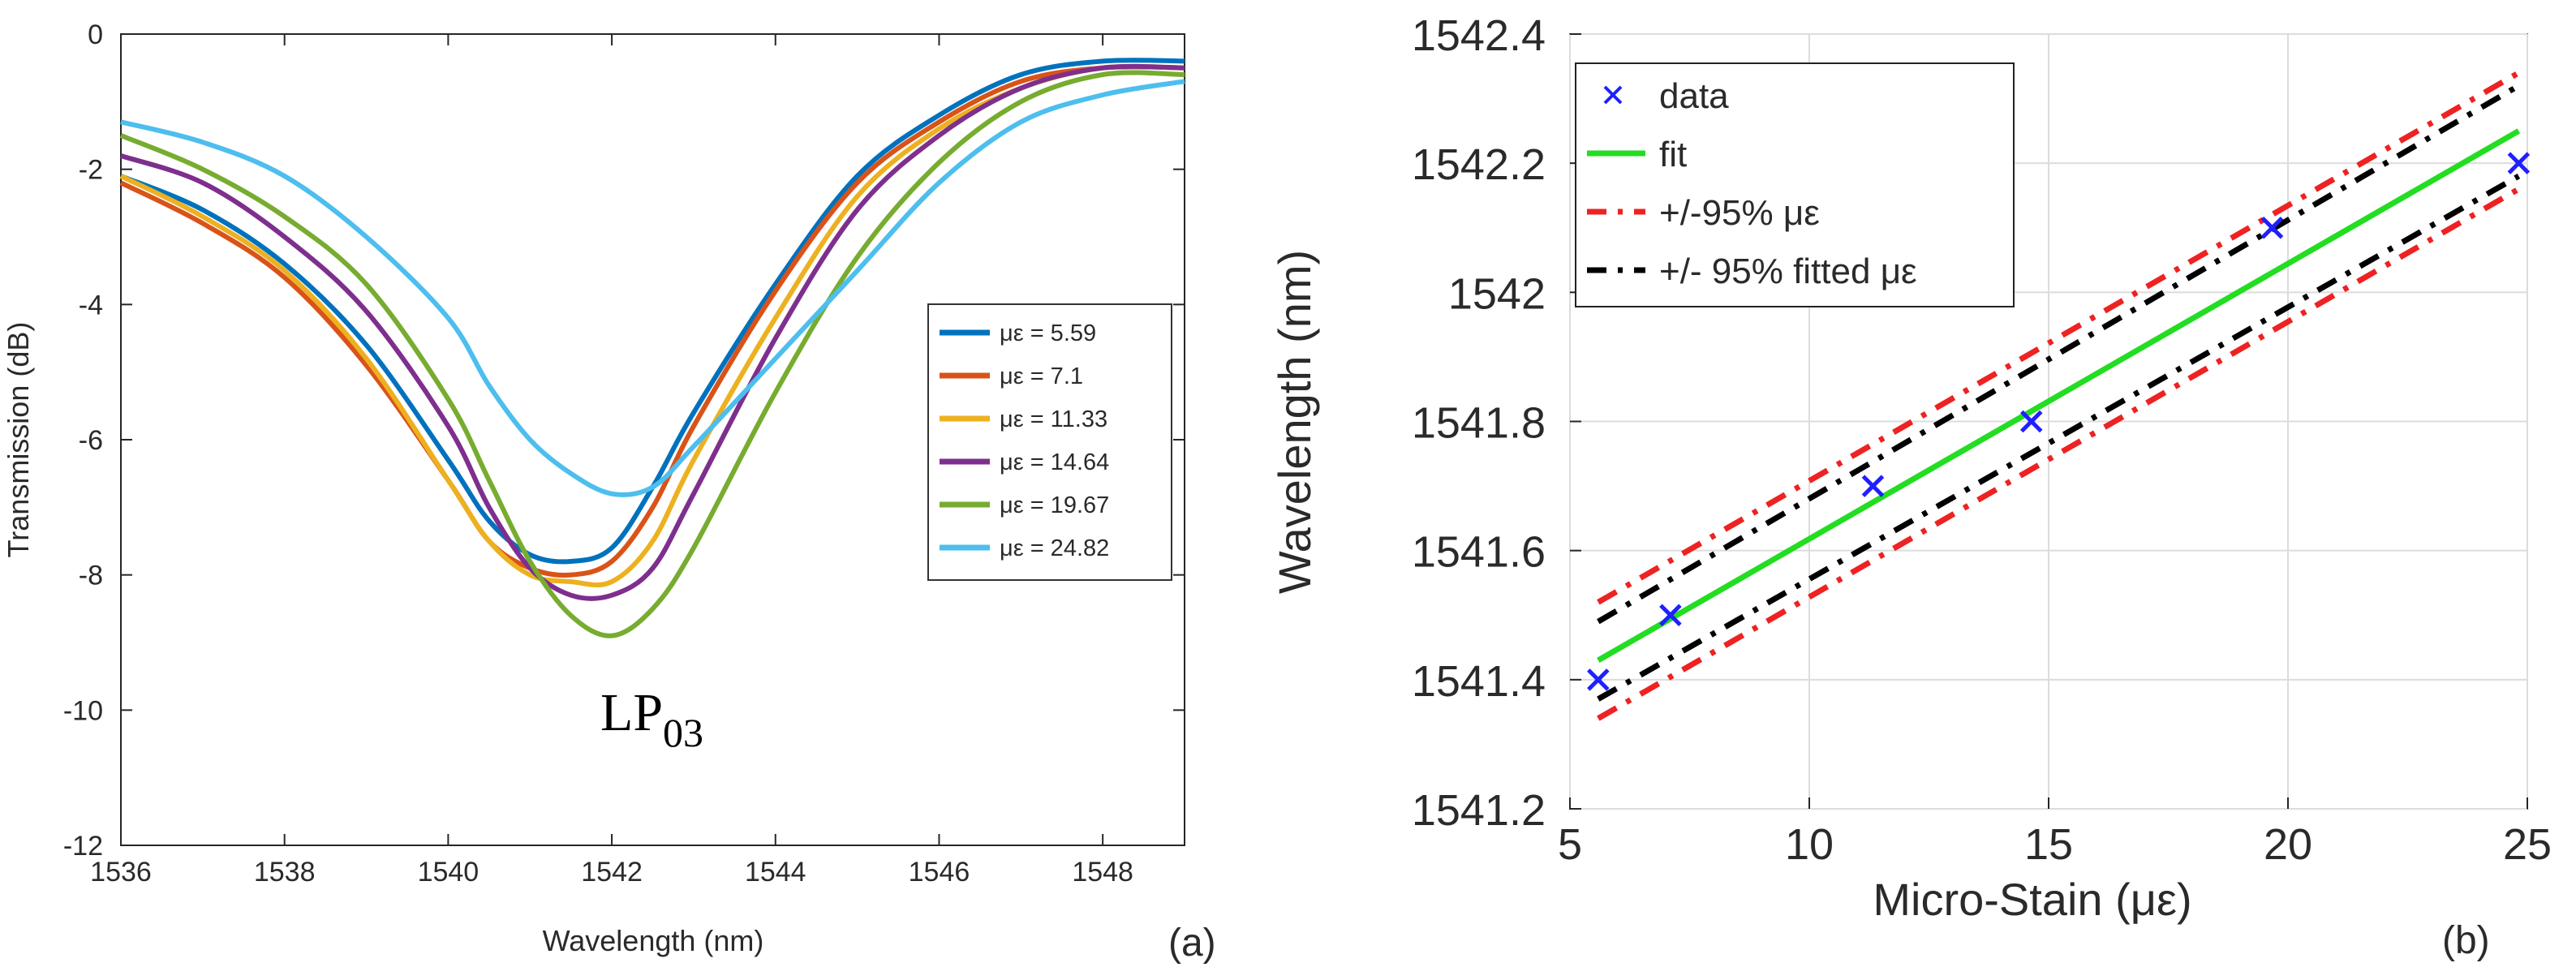 The height and width of the screenshot is (980, 2576). Describe the element at coordinates (2288, 844) in the screenshot. I see `panel-b-x-tick-label: 20` at that location.